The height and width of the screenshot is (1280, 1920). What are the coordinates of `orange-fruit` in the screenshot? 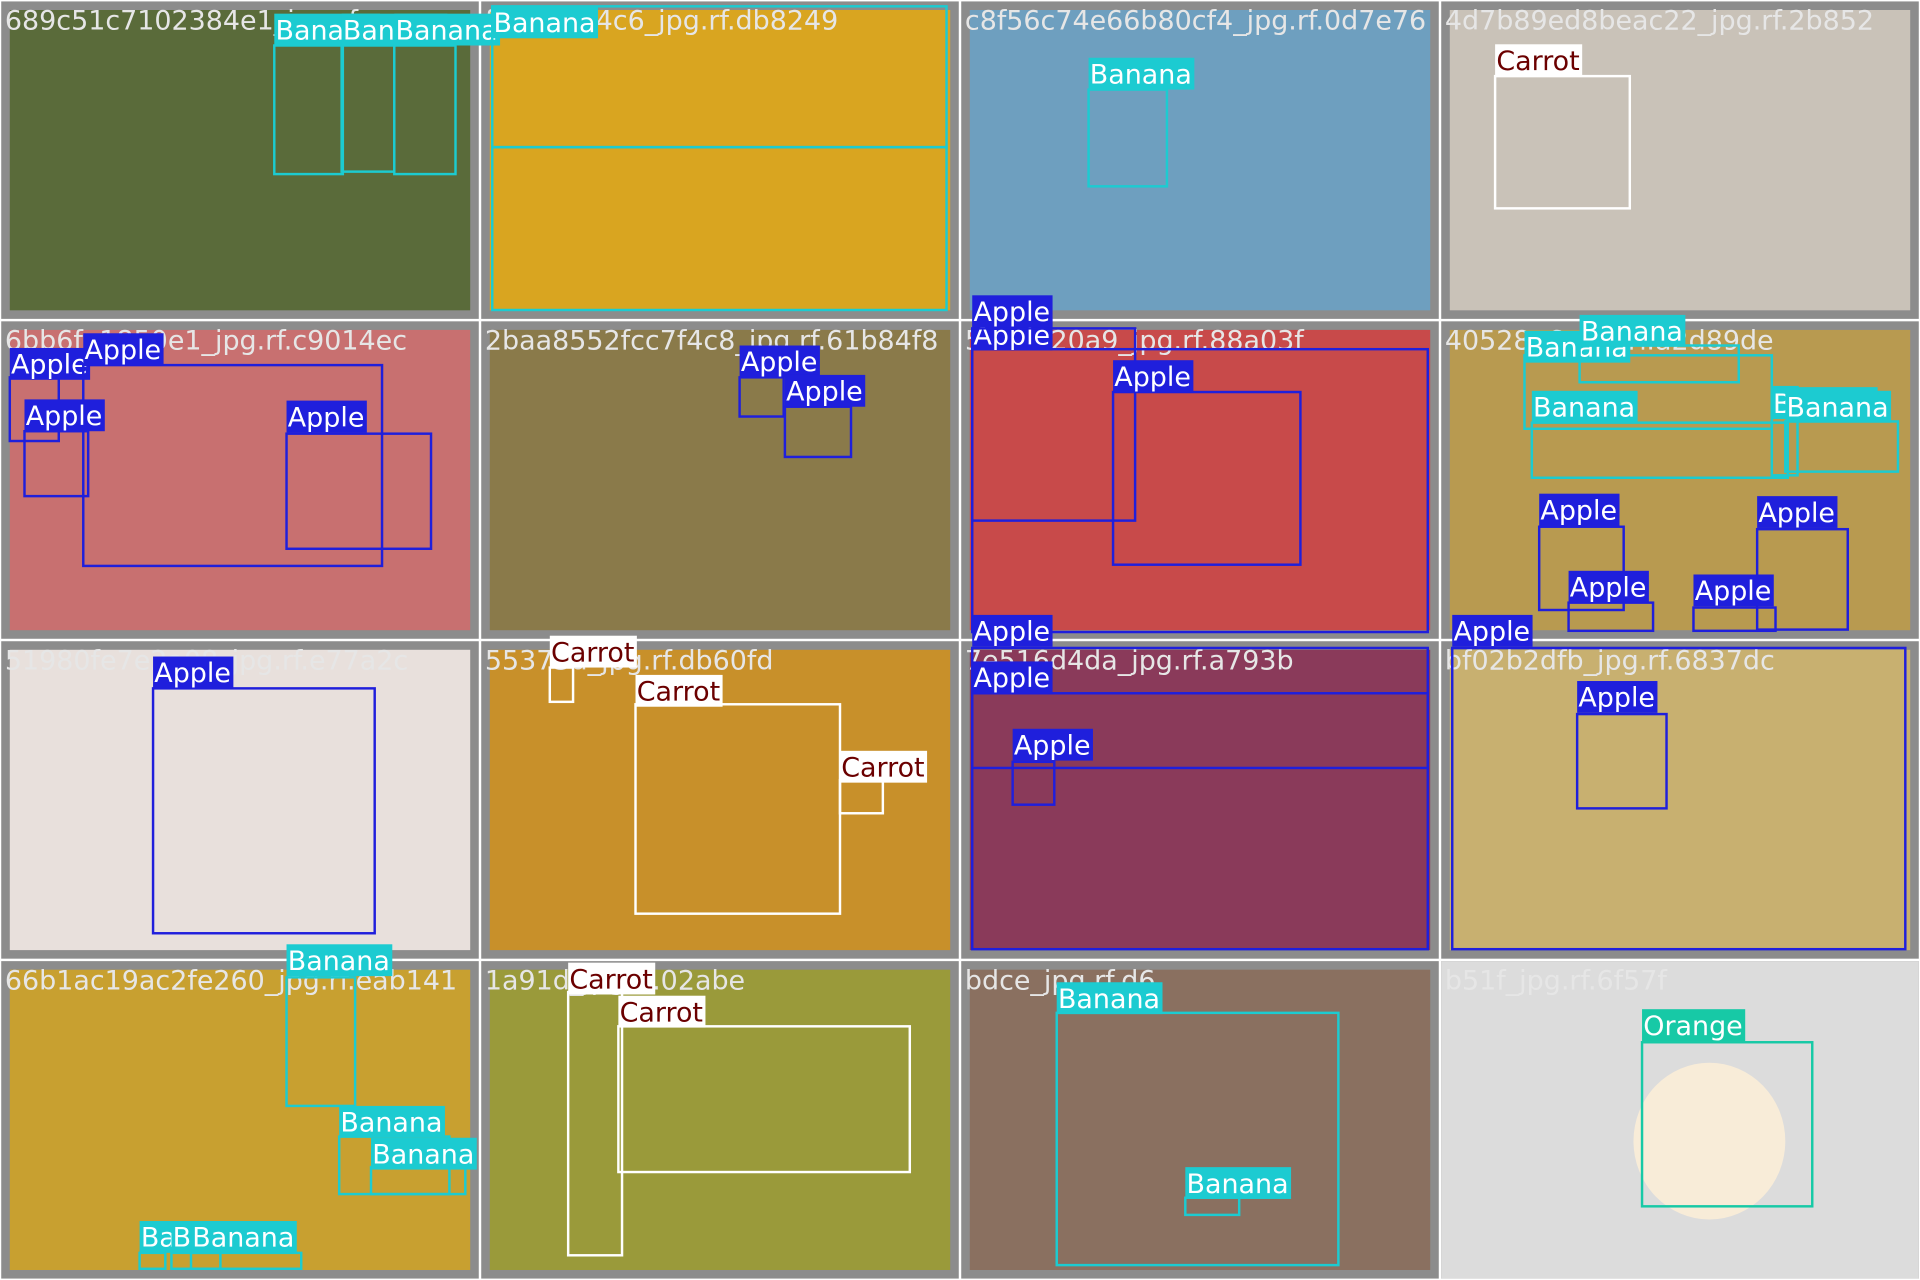 It's located at (1709, 1141).